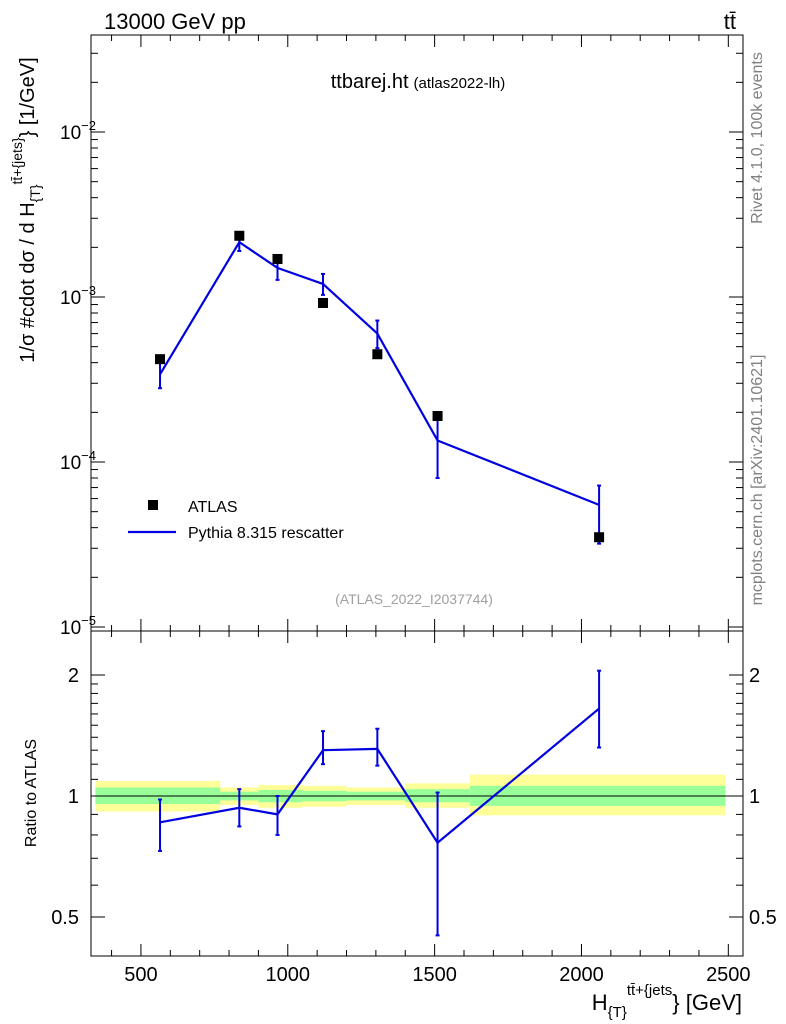  I want to click on ratio-ytick-label-right: 1, so click(754, 797).